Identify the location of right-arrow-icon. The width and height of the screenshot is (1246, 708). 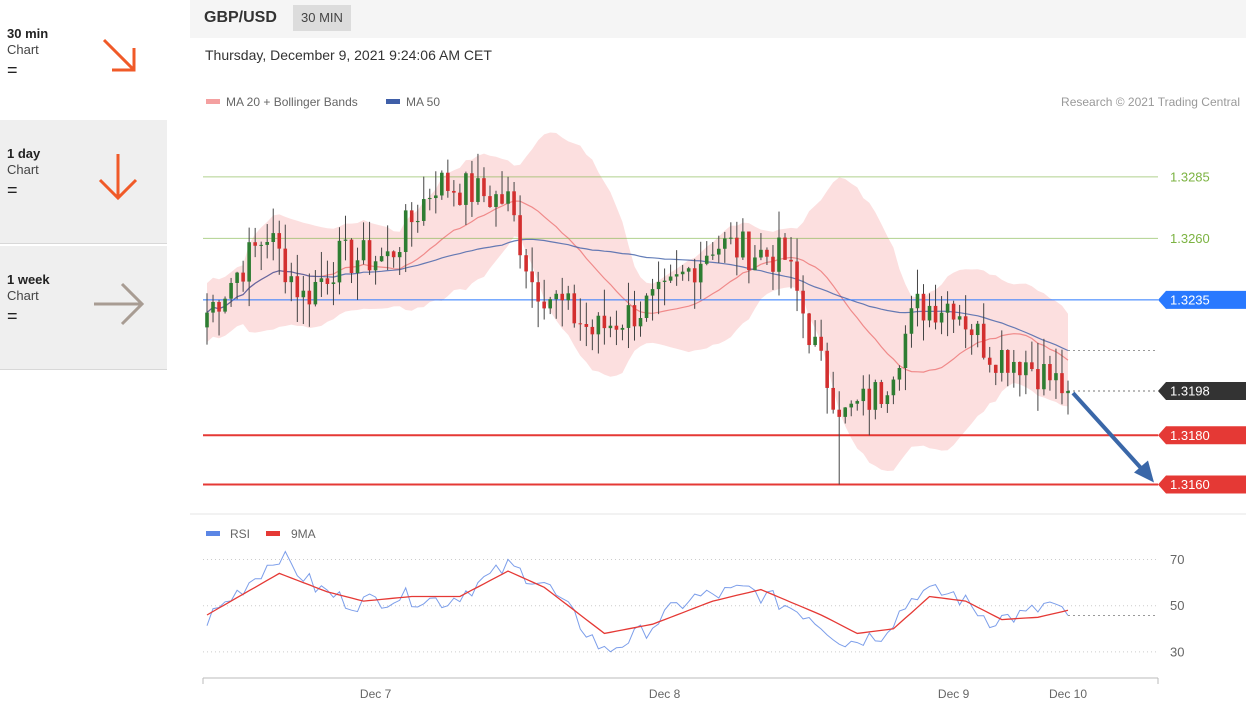
(119, 304).